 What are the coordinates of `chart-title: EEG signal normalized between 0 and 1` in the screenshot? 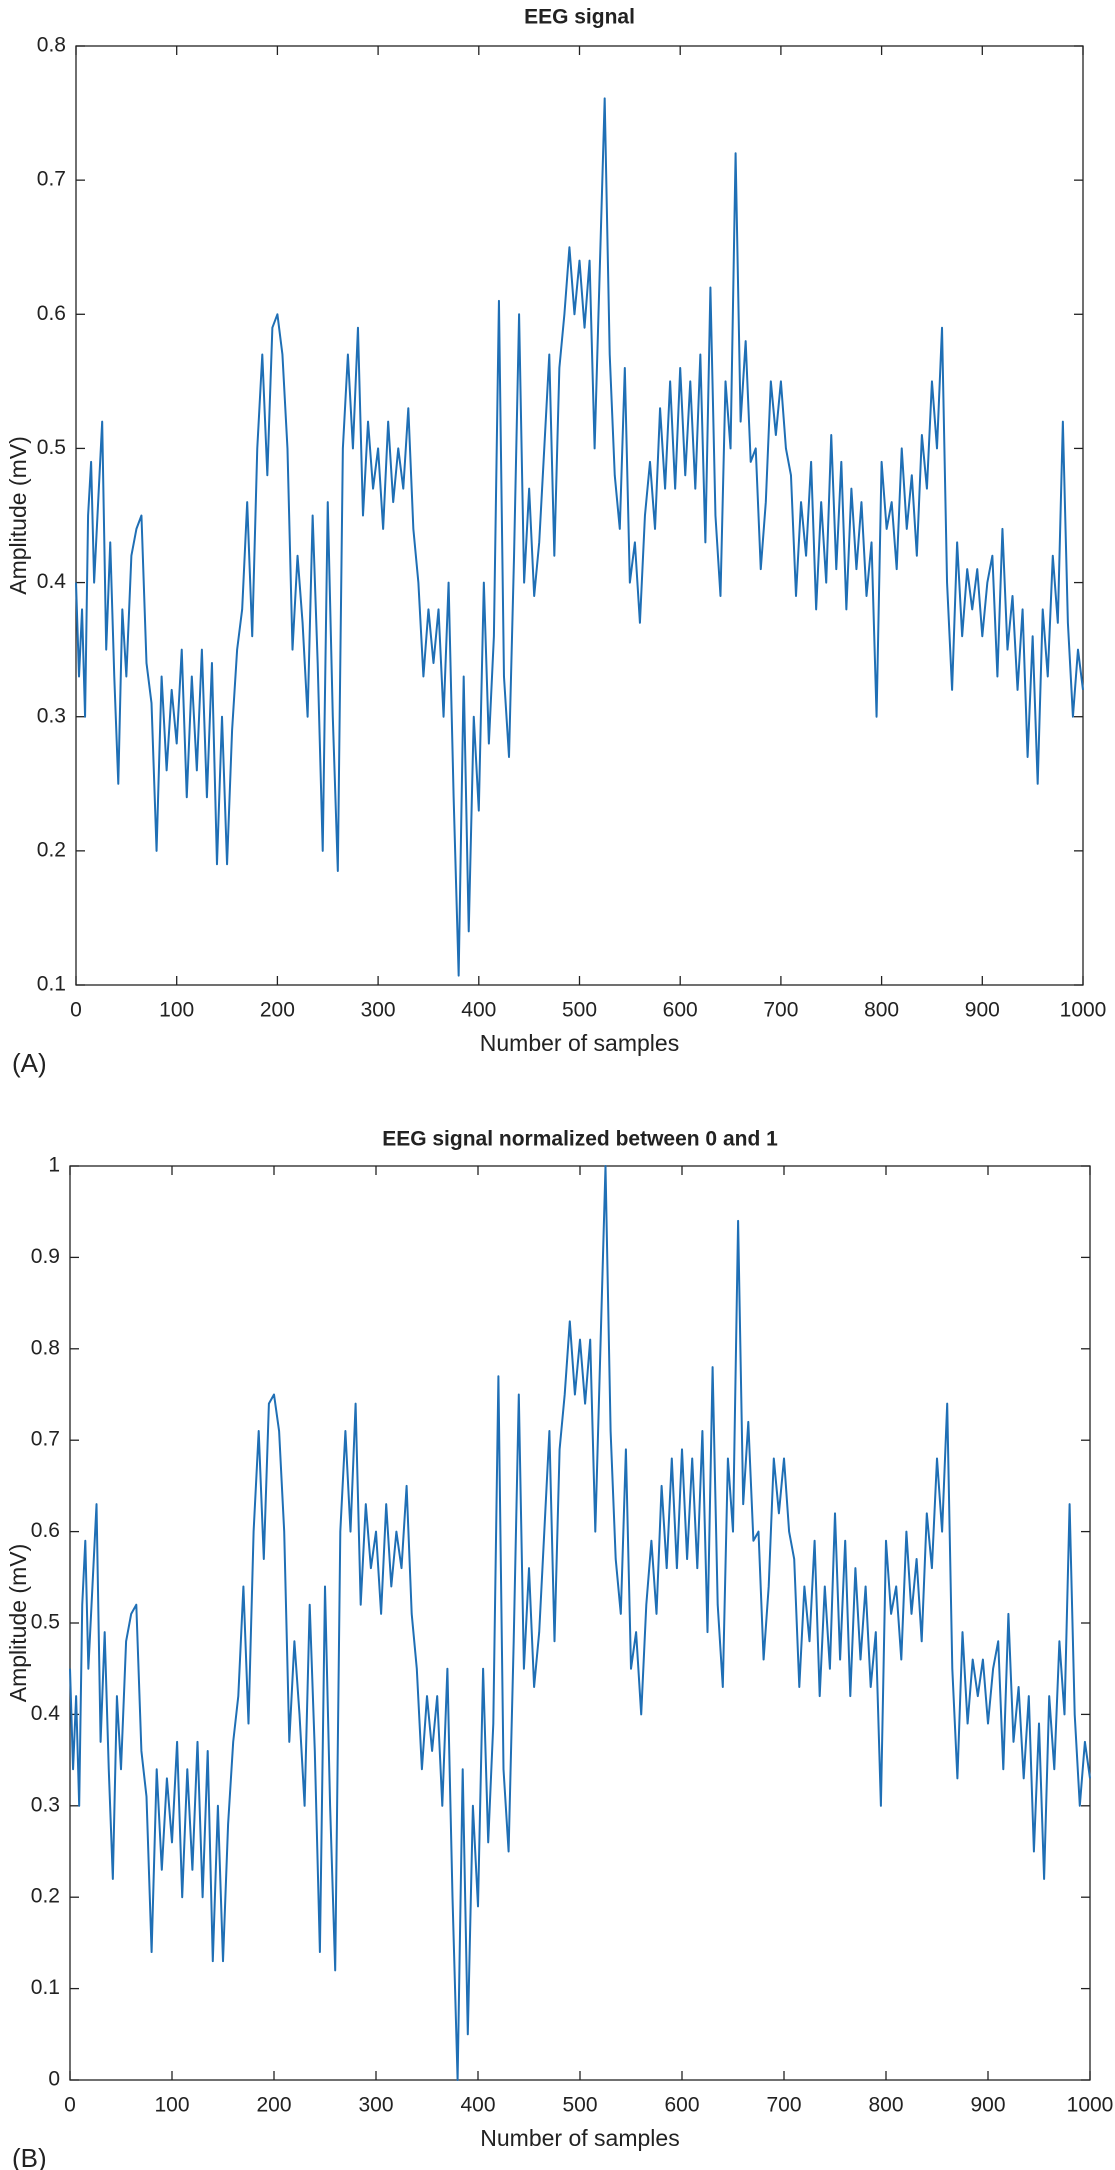 It's located at (580, 1139).